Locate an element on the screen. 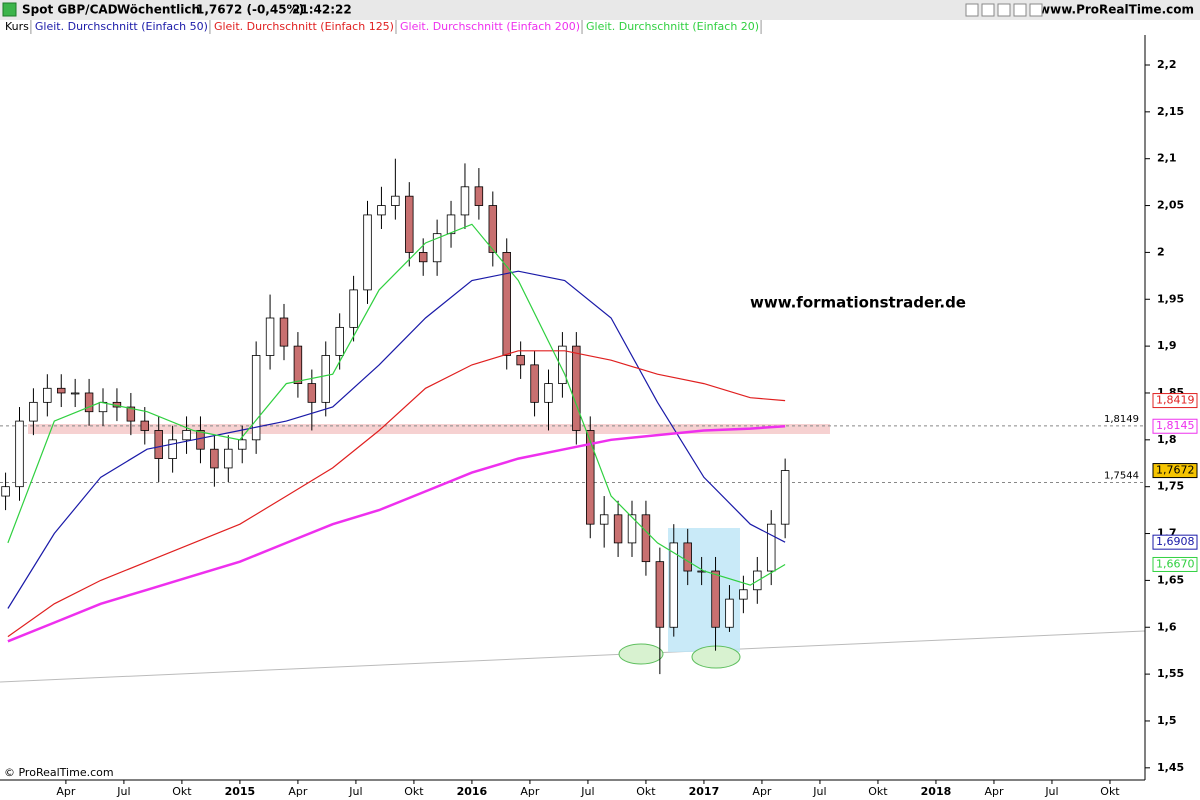 The image size is (1200, 800). y-tick-label: 1,75 is located at coordinates (1170, 486).